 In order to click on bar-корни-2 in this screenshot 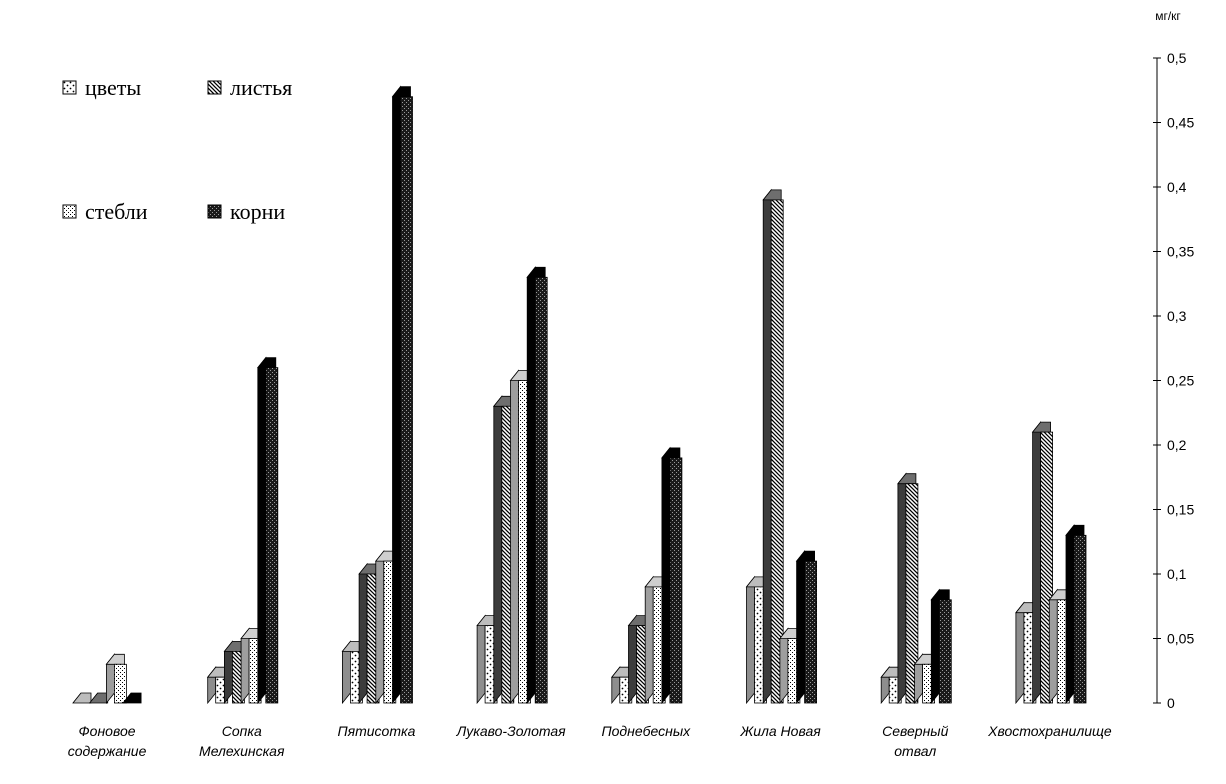, I will do `click(402, 395)`.